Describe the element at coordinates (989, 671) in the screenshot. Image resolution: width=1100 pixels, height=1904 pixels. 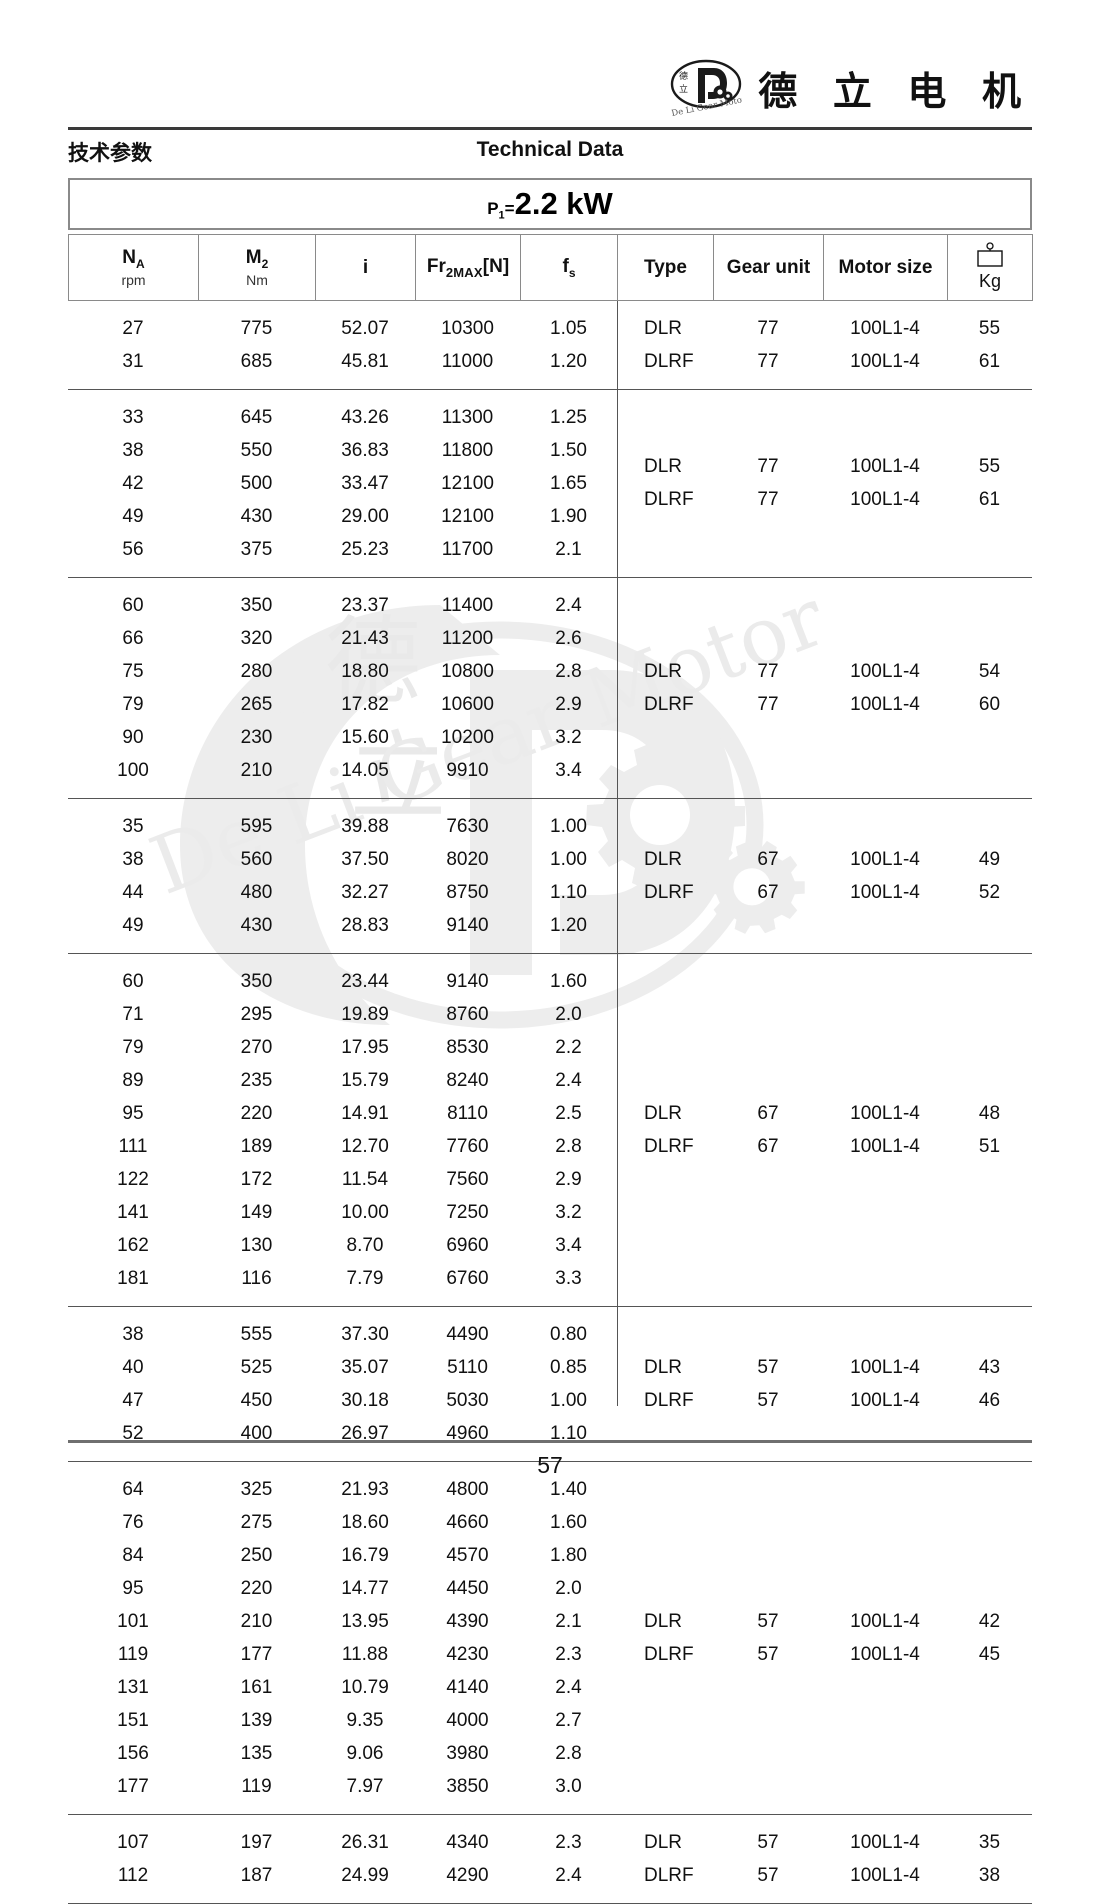
I see `cell-kg: 54` at that location.